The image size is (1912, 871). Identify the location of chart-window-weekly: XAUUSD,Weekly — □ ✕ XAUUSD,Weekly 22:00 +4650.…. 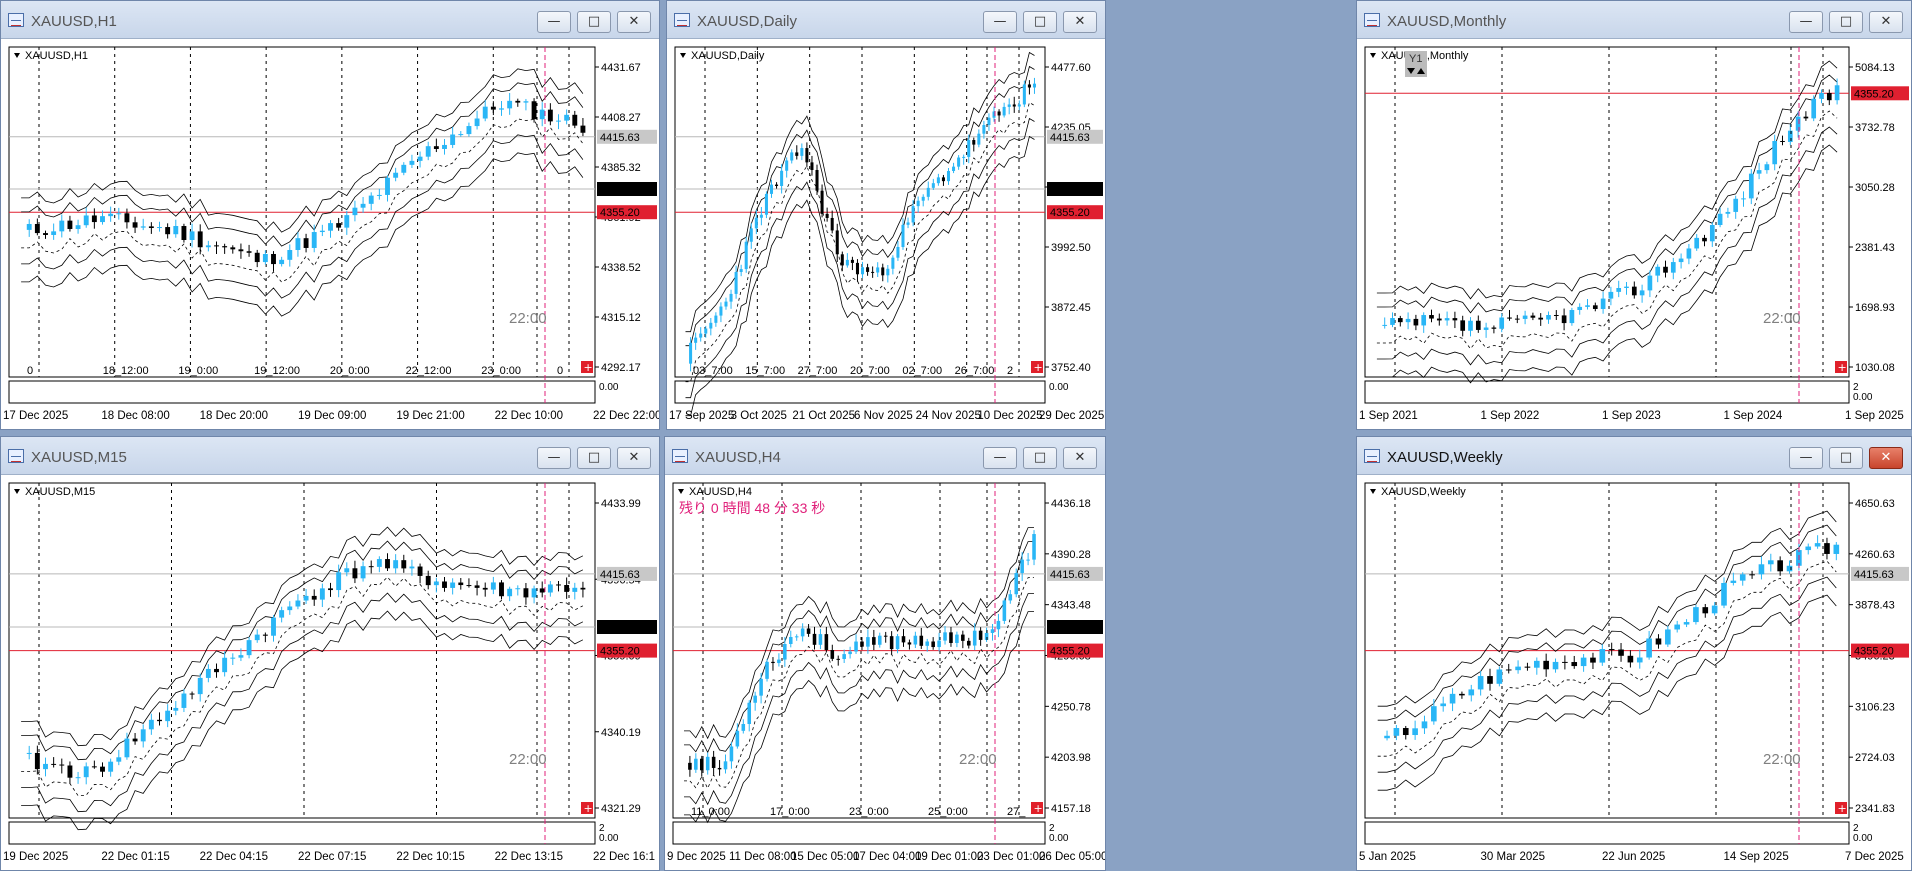
(1634, 653).